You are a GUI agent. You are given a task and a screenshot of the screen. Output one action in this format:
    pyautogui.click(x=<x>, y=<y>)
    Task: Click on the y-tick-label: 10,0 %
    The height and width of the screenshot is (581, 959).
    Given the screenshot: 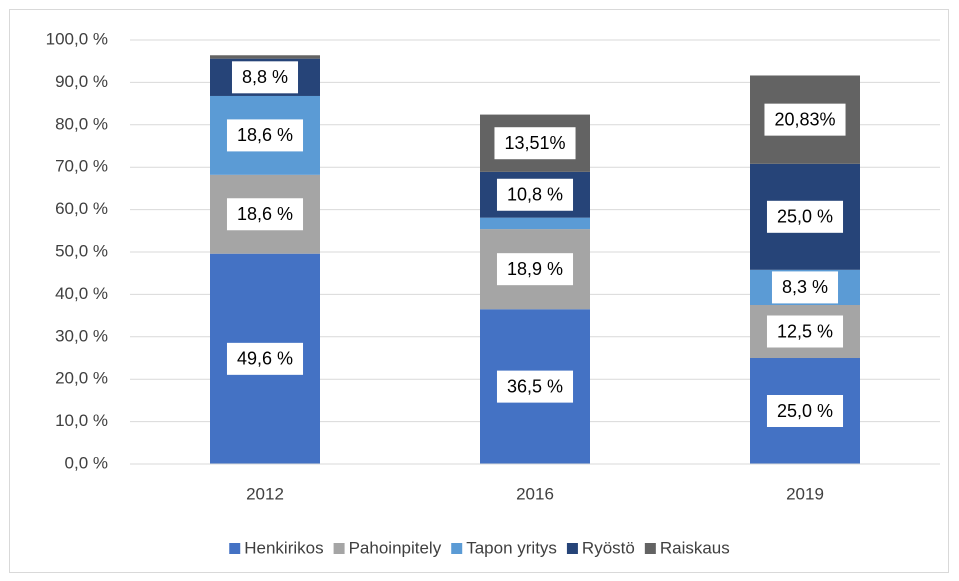 What is the action you would take?
    pyautogui.click(x=81, y=420)
    